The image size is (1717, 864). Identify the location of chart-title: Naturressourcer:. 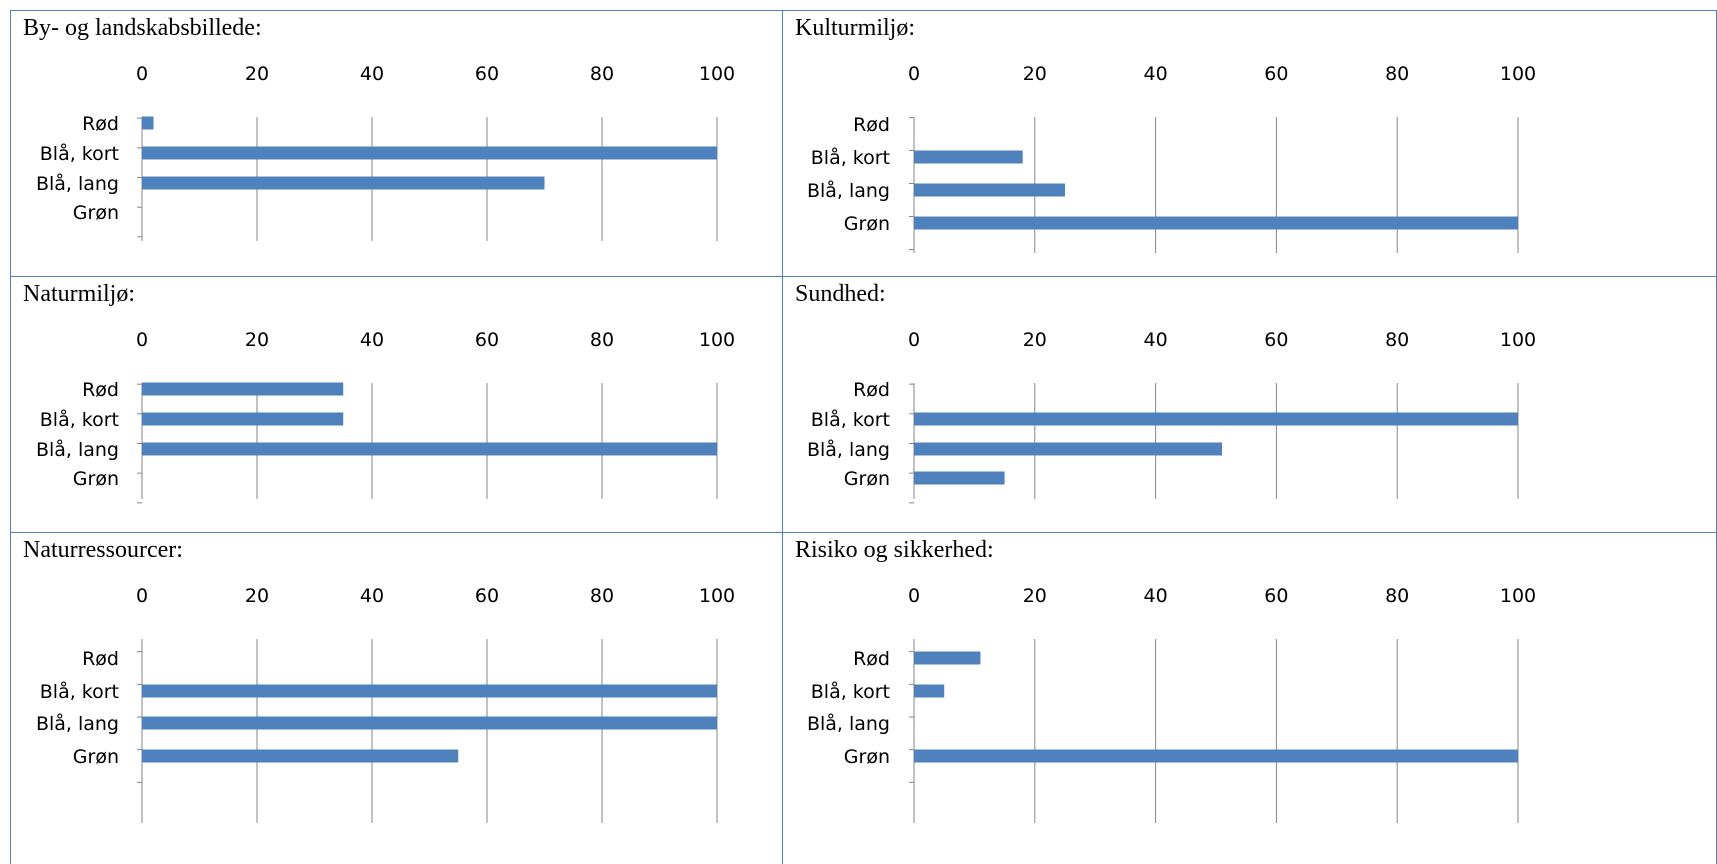
(103, 550).